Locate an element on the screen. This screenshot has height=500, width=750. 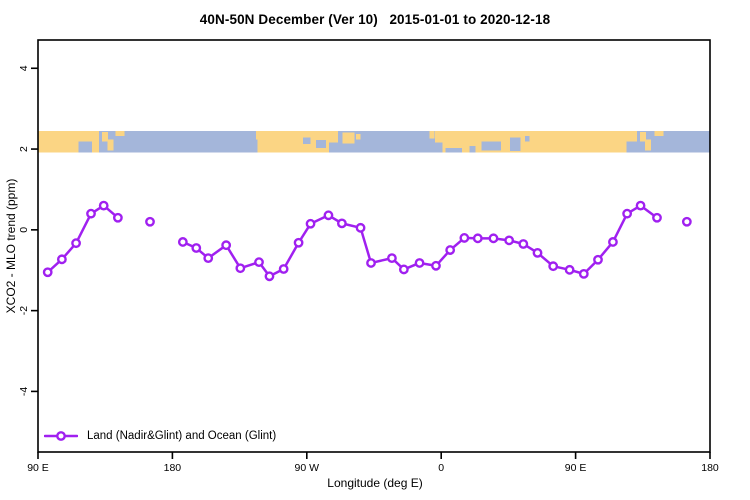
y-tick-label: -4 is located at coordinates (24, 391).